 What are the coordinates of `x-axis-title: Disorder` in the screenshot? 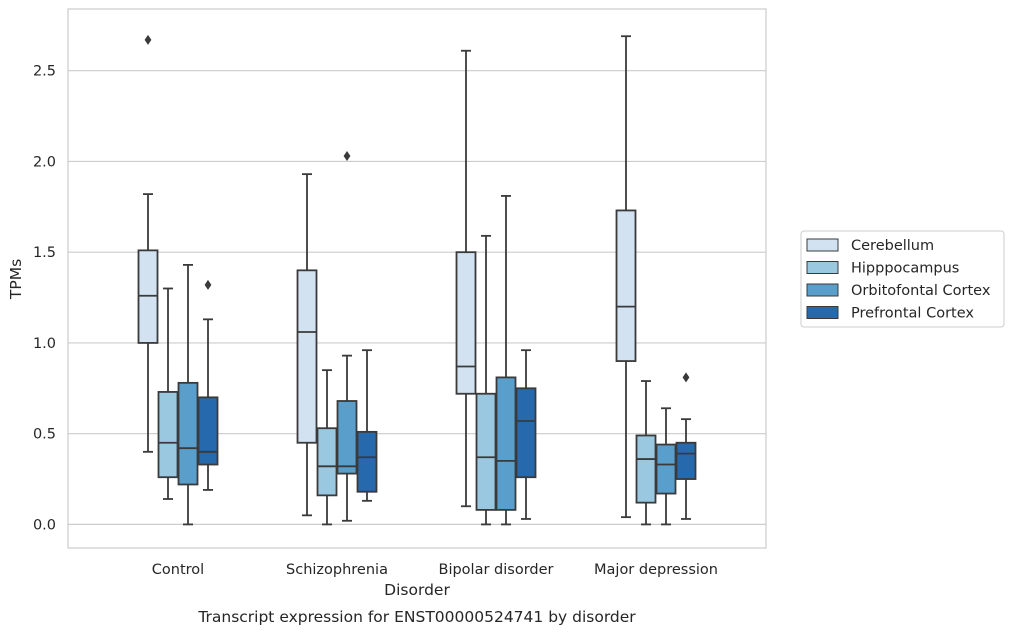 It's located at (417, 590).